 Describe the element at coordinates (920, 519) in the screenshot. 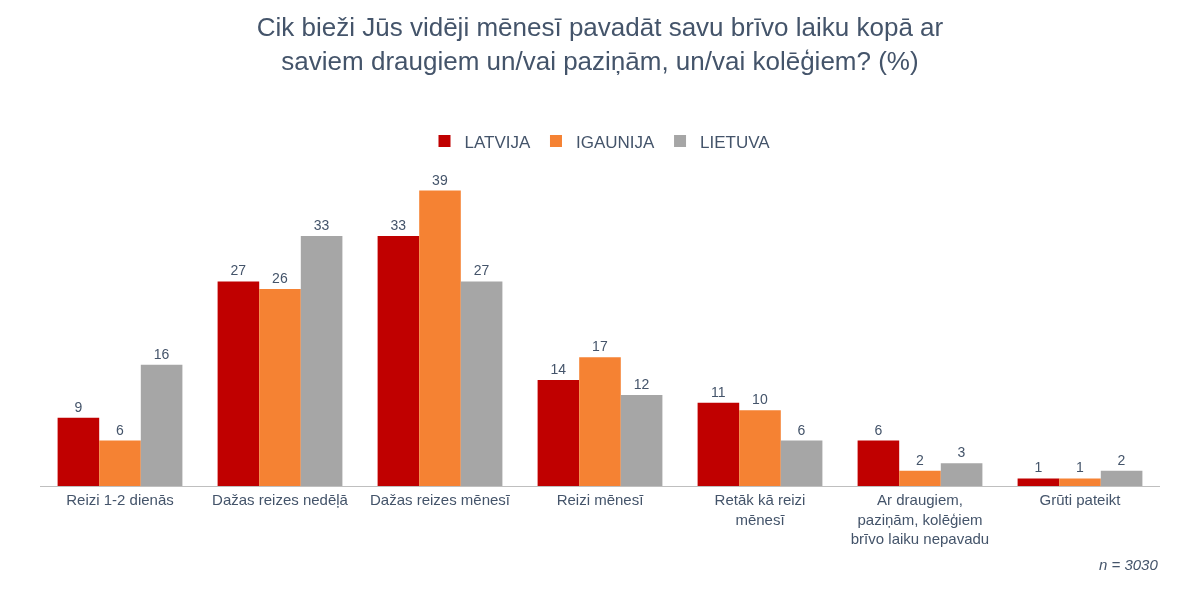

I see `x-tick-label: Ar draugiem, paziņām, kolēģiem brīvo laiku nepavadu` at that location.